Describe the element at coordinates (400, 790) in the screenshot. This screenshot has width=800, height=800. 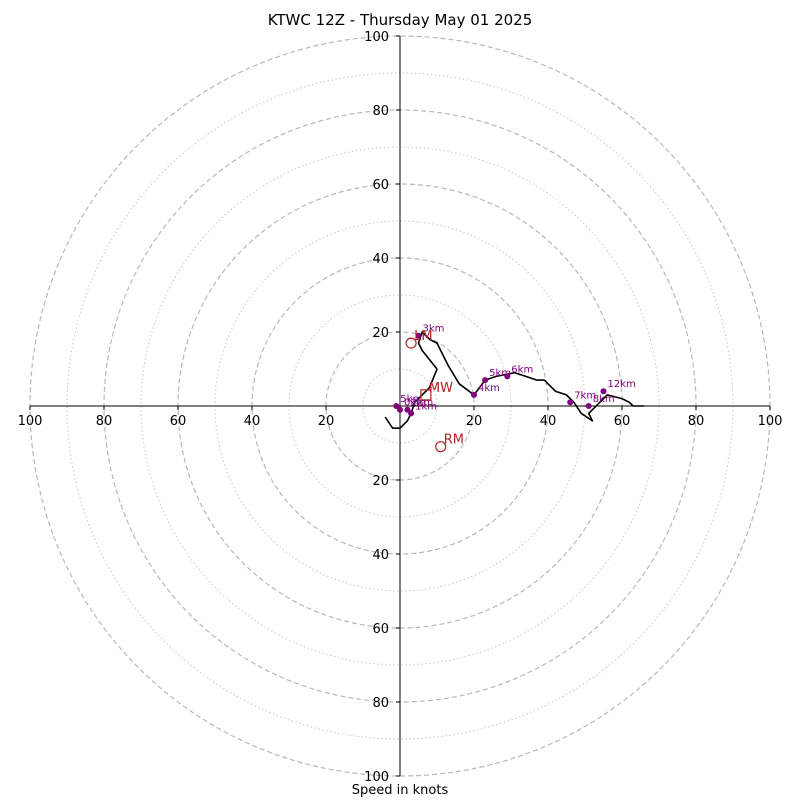
I see `x-axis-label: Speed in knots` at that location.